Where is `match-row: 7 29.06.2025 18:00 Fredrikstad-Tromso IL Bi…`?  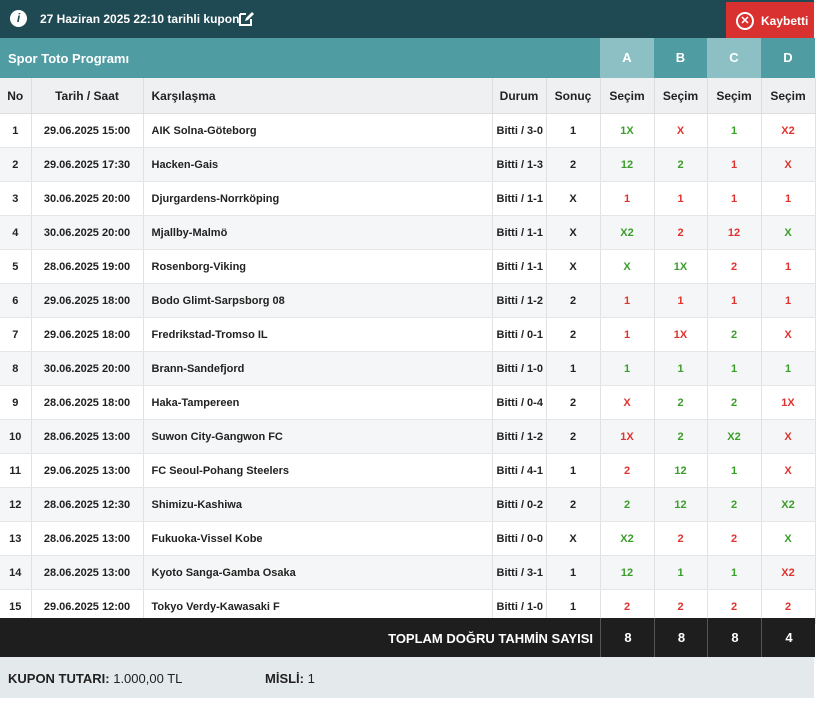 match-row: 7 29.06.2025 18:00 Fredrikstad-Tromso IL Bi… is located at coordinates (408, 334).